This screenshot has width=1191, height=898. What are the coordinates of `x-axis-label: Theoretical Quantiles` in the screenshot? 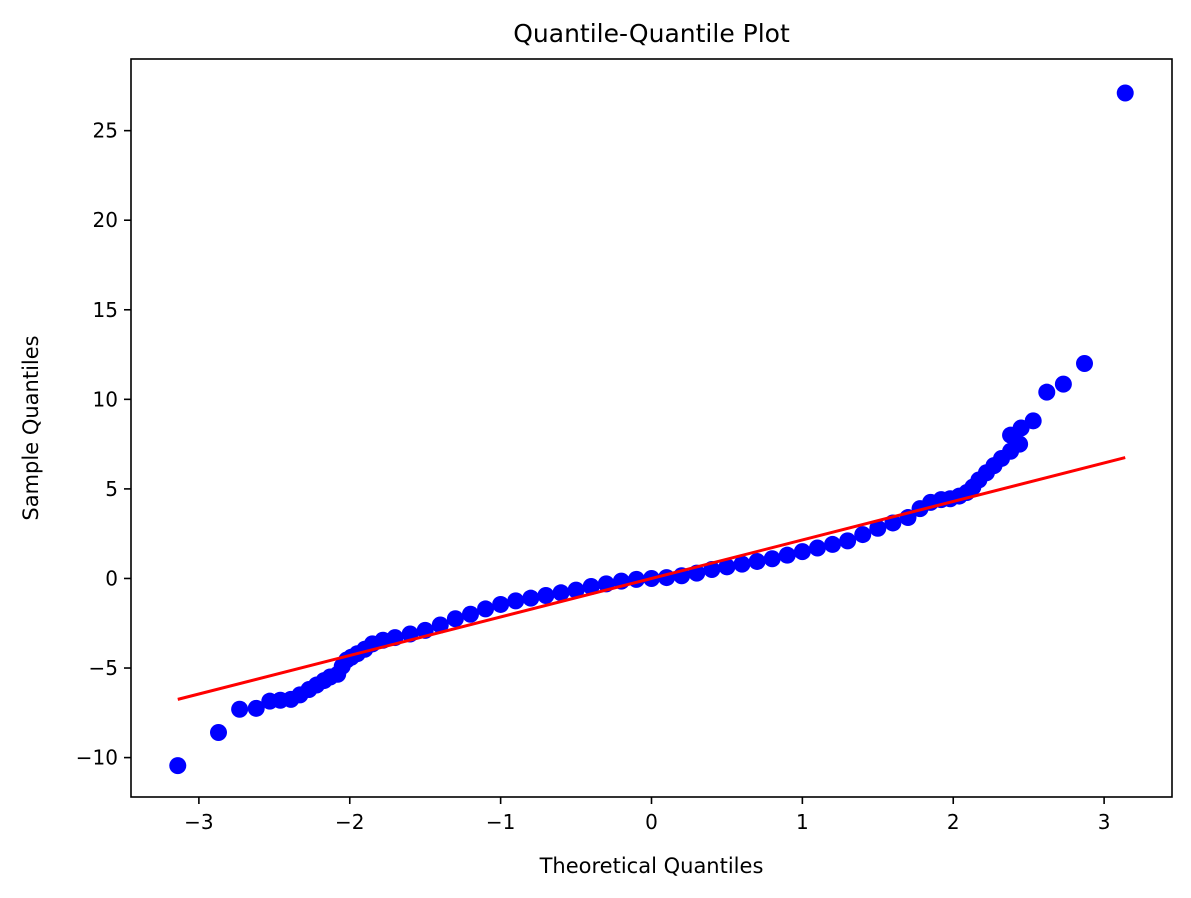 It's located at (651, 866).